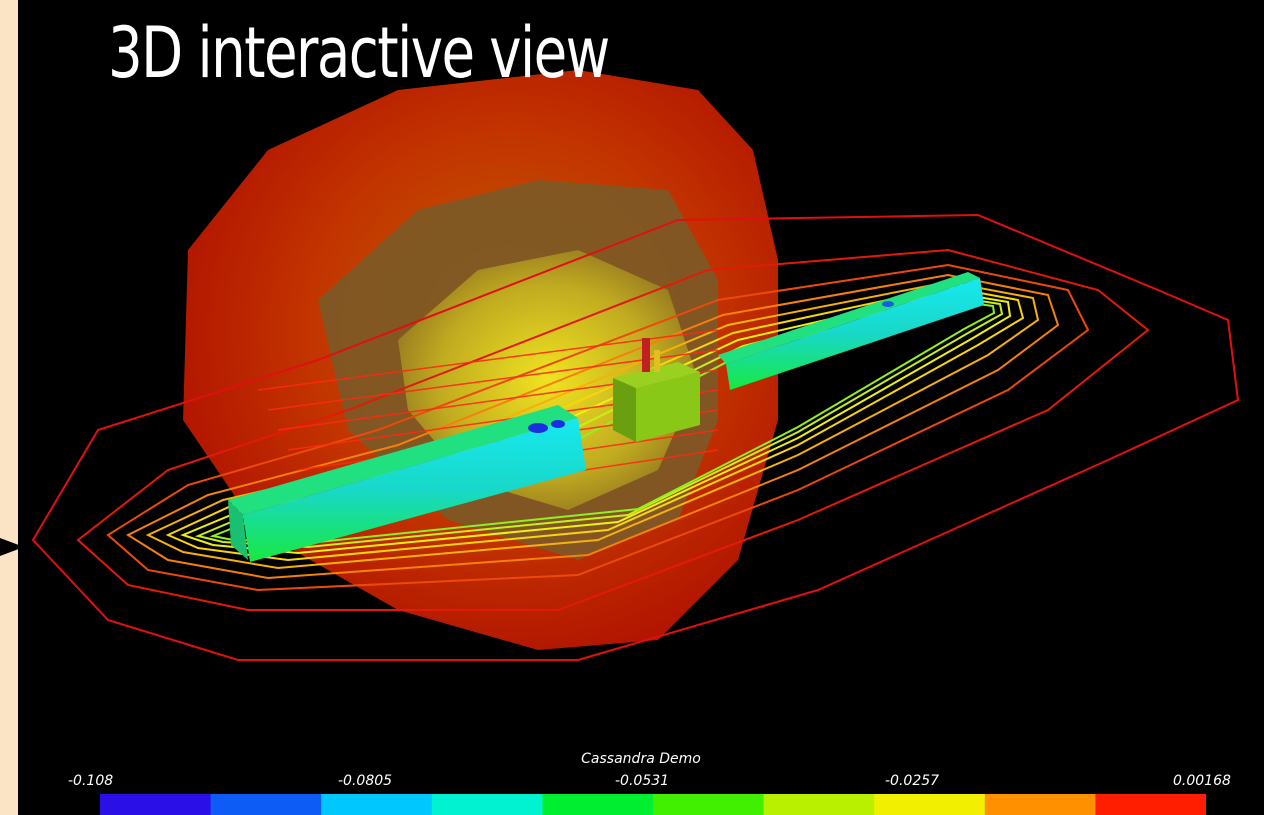  I want to click on center-block-front, so click(668, 407).